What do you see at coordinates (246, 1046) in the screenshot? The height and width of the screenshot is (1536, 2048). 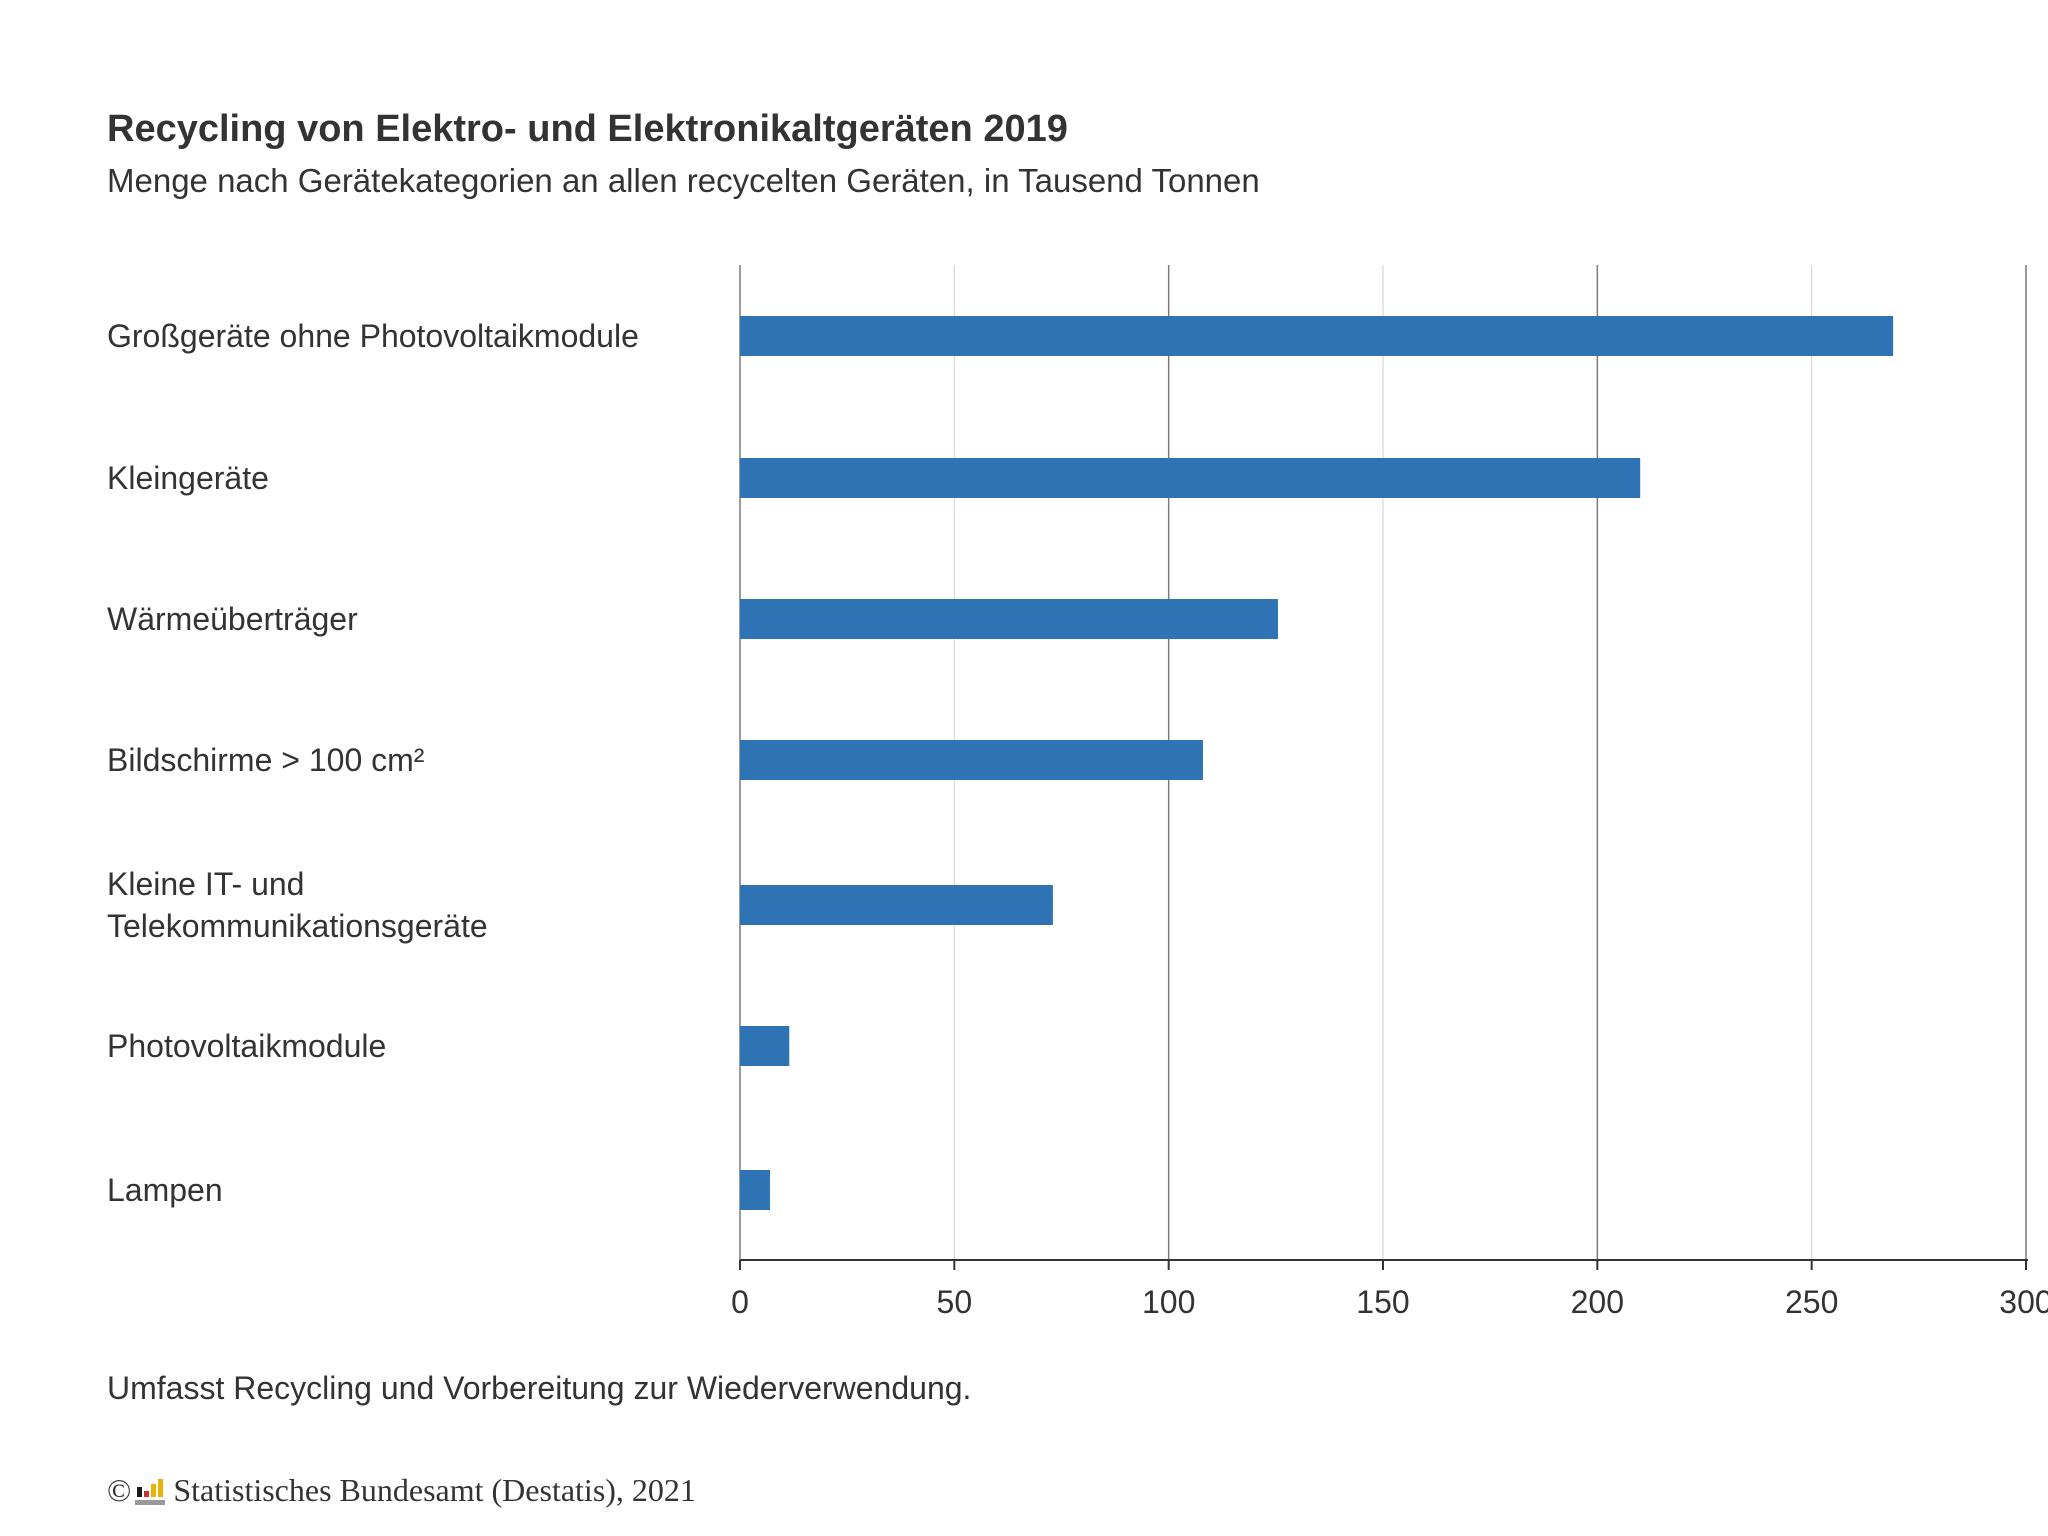 I see `category-label: Photovoltaikmodule` at bounding box center [246, 1046].